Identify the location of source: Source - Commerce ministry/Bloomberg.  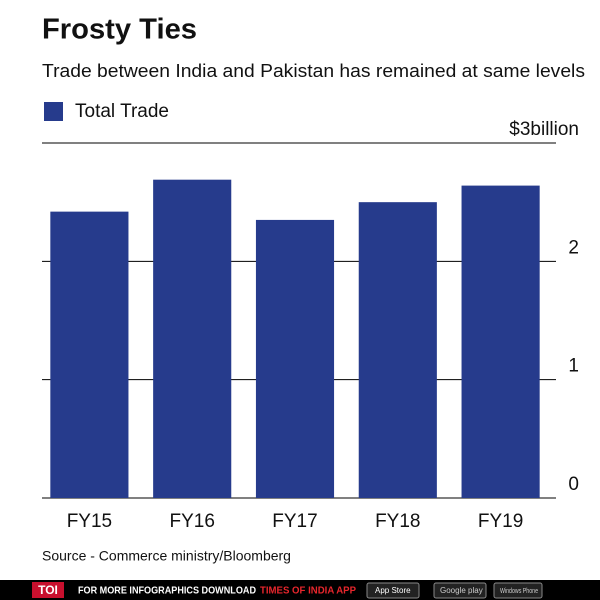
(166, 556).